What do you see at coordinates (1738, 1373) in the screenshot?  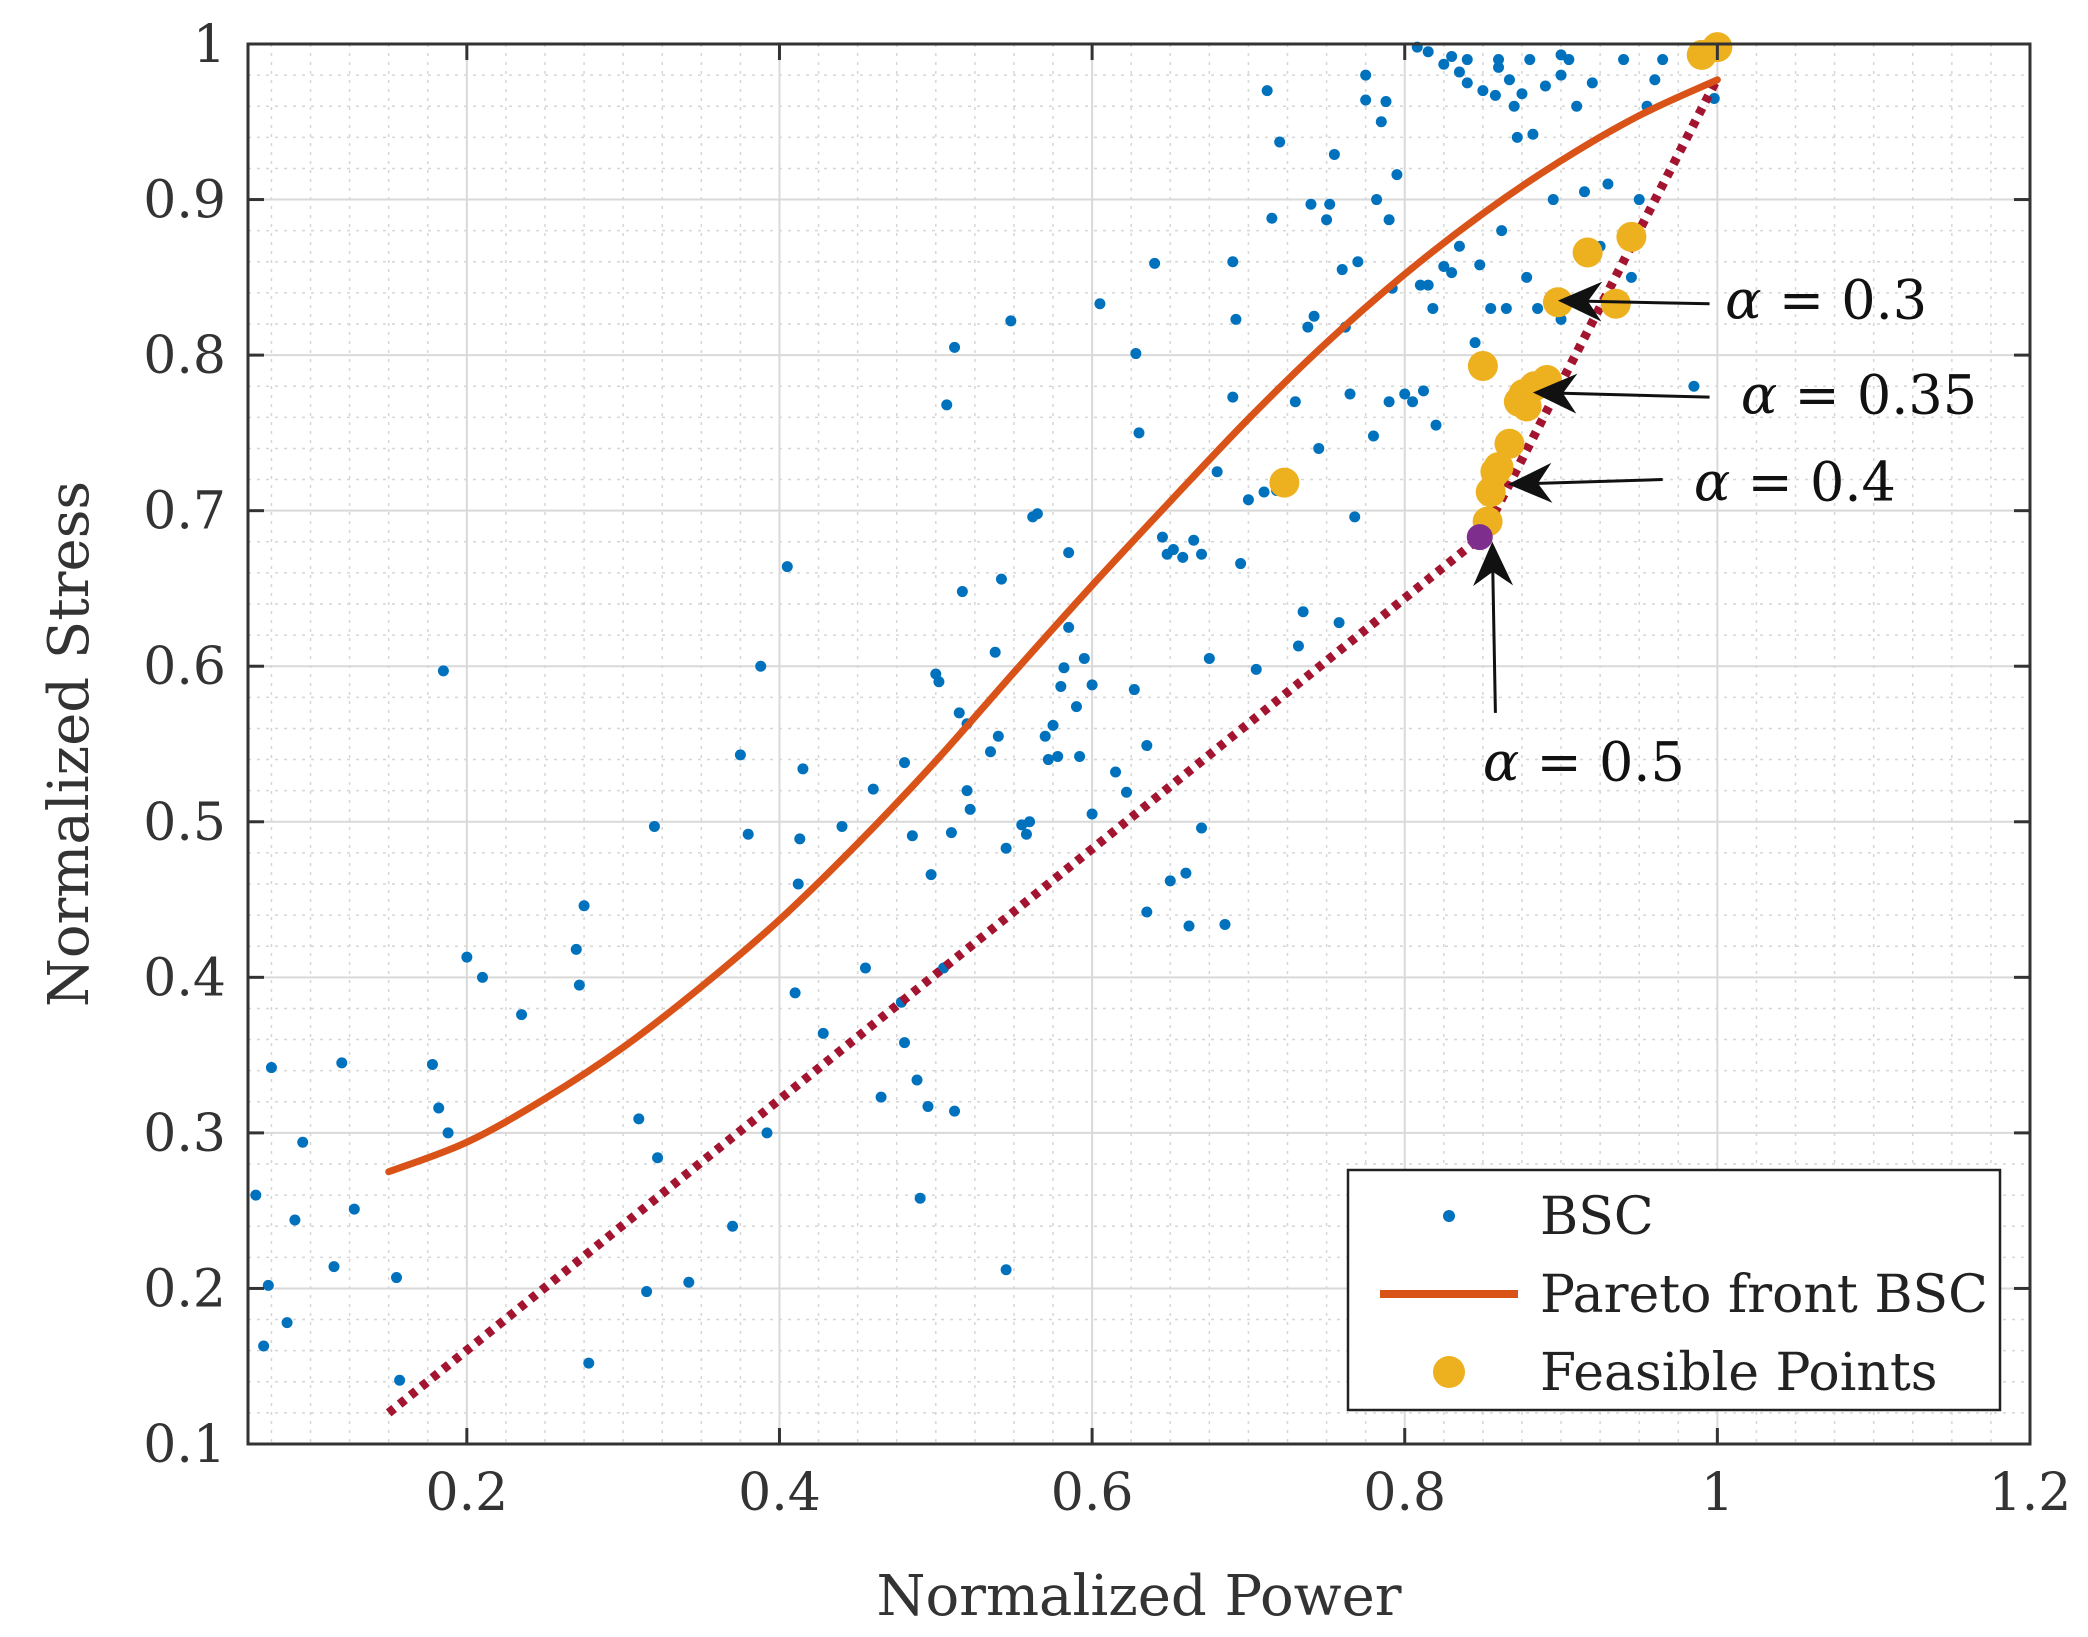 I see `legend-label: Feasible Points` at bounding box center [1738, 1373].